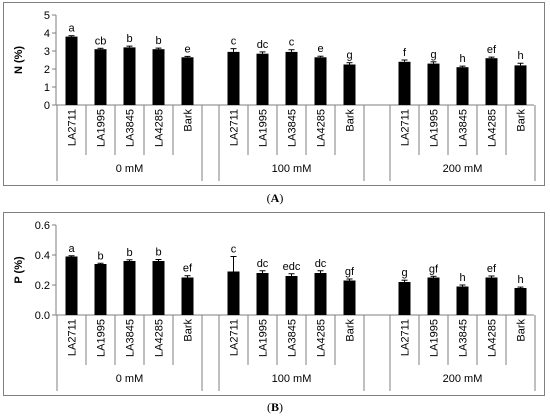 The height and width of the screenshot is (416, 550). Describe the element at coordinates (42, 286) in the screenshot. I see `y-tick-label: 0.2` at that location.